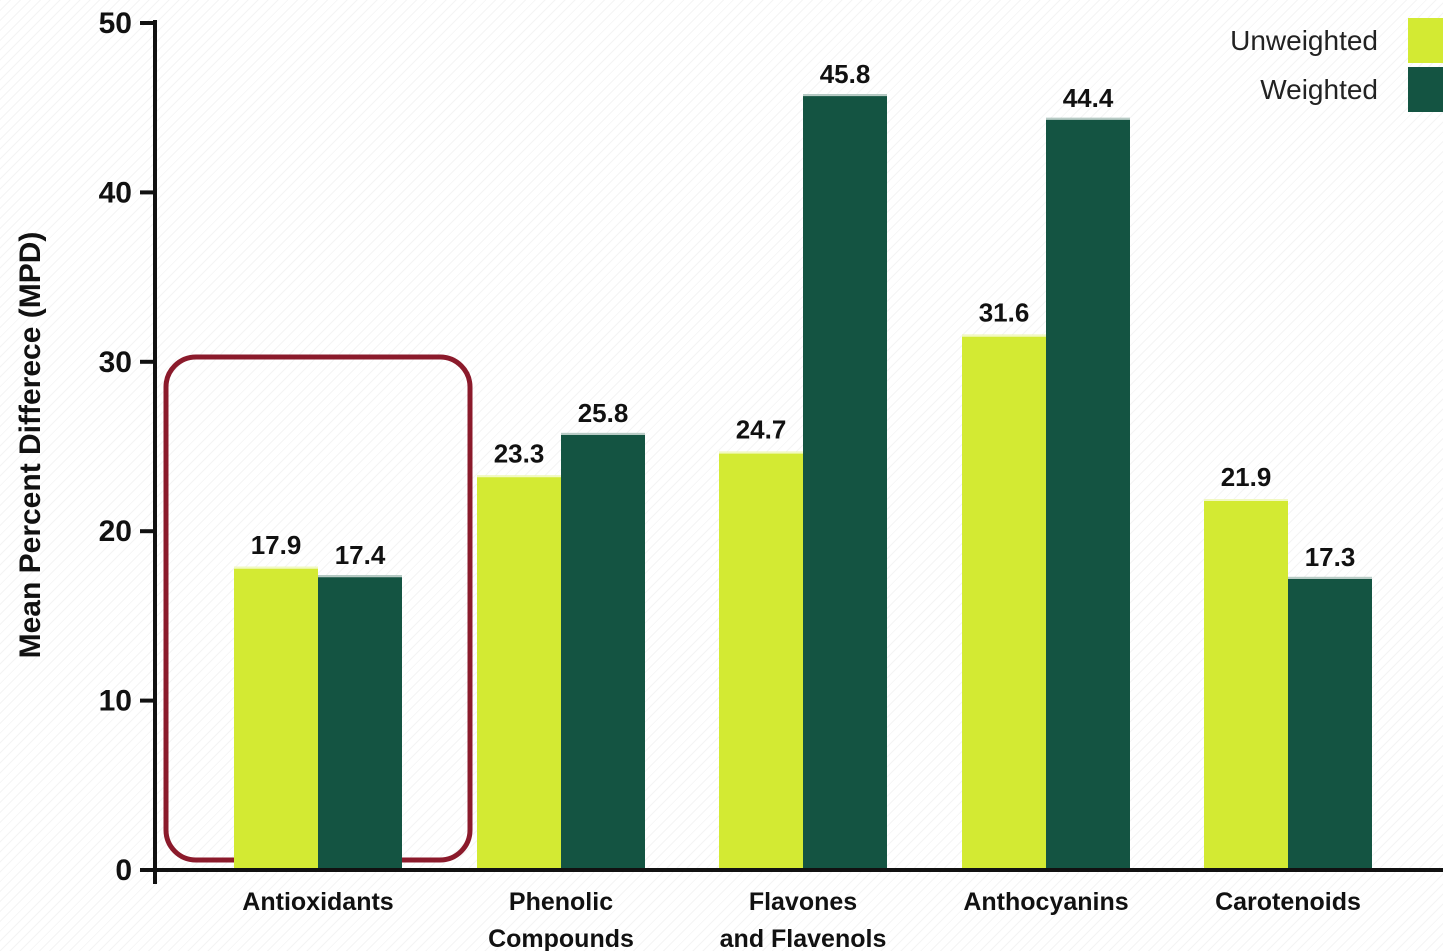 The width and height of the screenshot is (1443, 951). What do you see at coordinates (1246, 477) in the screenshot?
I see `data-label: 21.9` at bounding box center [1246, 477].